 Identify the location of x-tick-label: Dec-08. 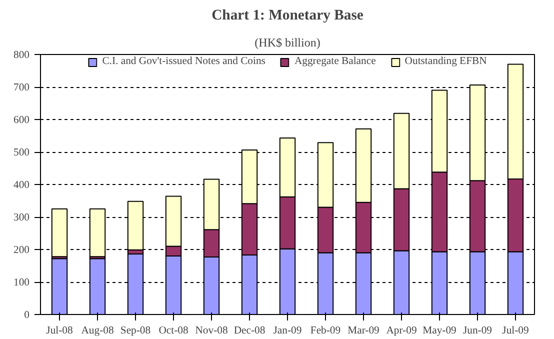
(250, 331).